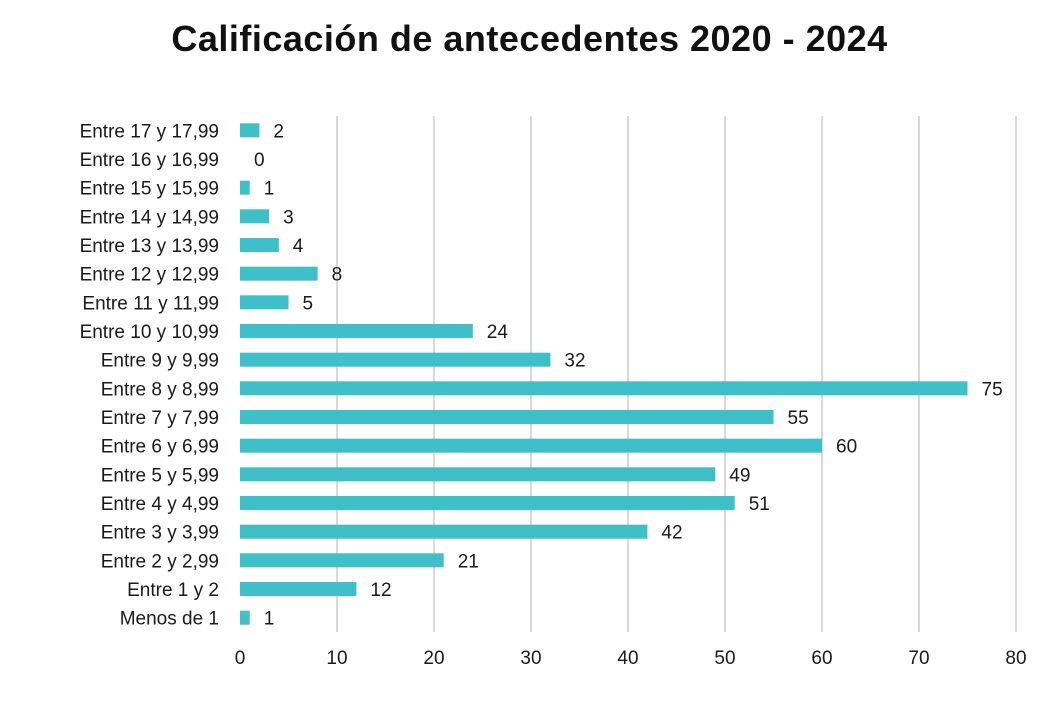  Describe the element at coordinates (498, 332) in the screenshot. I see `value-label-7: 24` at that location.